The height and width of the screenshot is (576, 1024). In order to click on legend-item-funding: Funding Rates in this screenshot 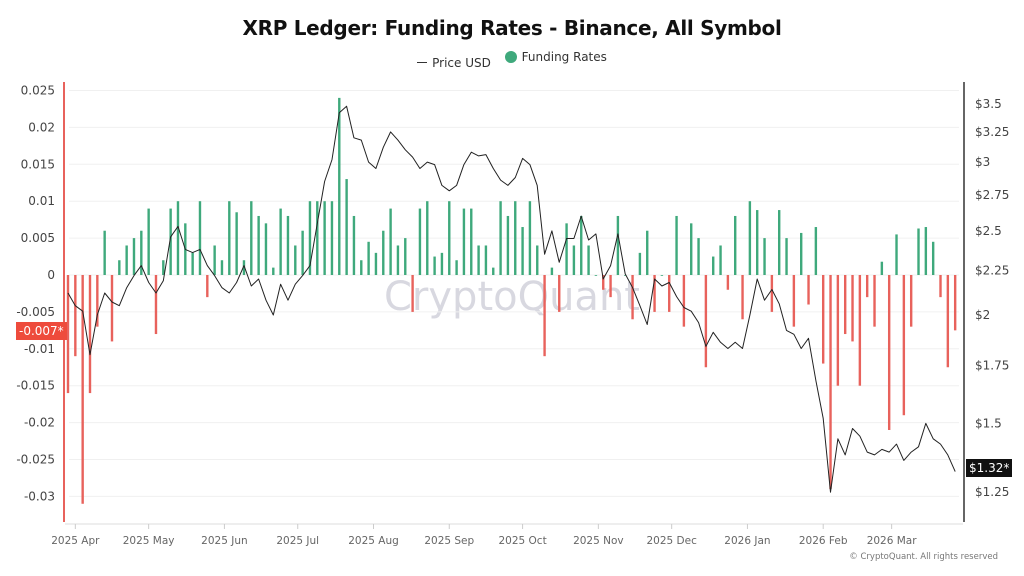, I will do `click(555, 57)`.